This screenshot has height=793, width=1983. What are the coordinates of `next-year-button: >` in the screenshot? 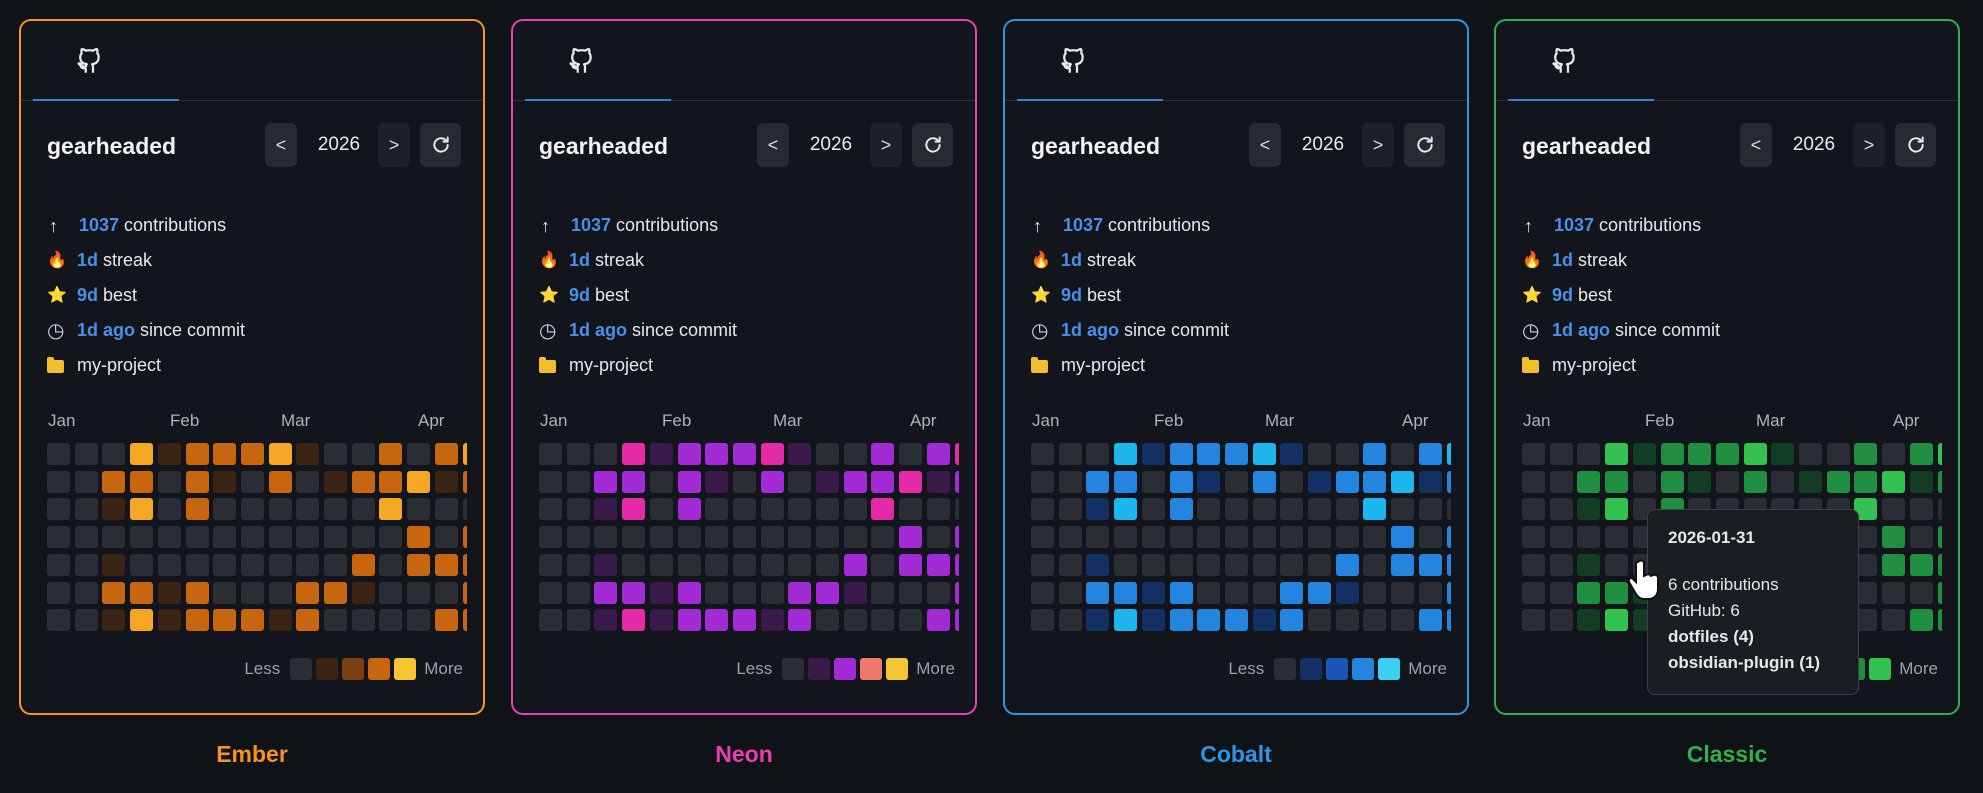 It's located at (1378, 145).